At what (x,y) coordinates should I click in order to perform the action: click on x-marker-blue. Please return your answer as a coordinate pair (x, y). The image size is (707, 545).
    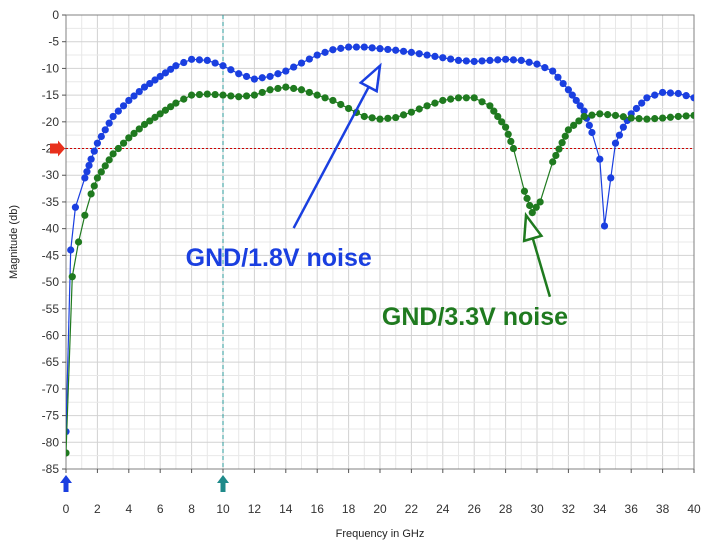
    Looking at the image, I should click on (66, 479).